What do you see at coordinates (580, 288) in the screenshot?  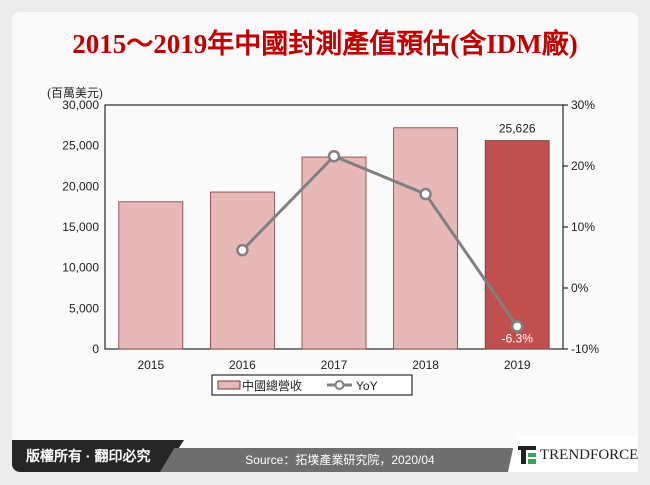 I see `y-right-tick-label: 0%` at bounding box center [580, 288].